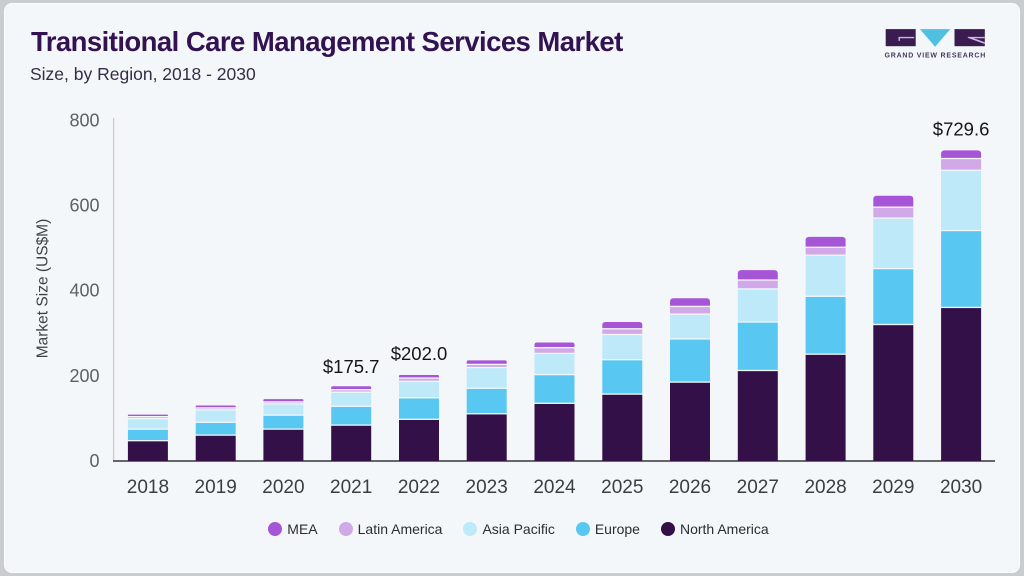 This screenshot has width=1024, height=576. I want to click on svg-text: 2026, so click(690, 487).